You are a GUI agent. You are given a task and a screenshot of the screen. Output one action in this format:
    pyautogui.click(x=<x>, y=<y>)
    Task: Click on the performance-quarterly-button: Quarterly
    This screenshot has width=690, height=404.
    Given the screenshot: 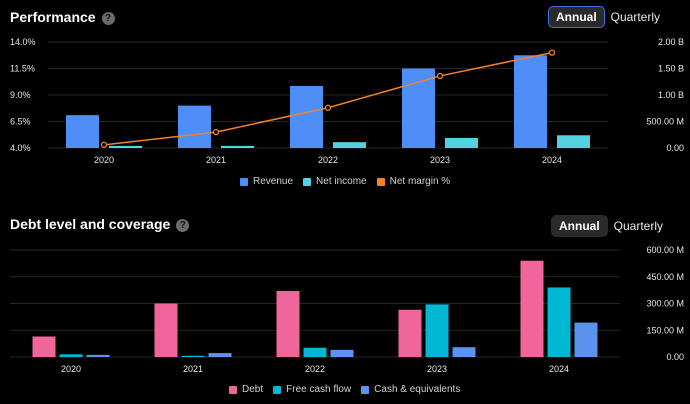 What is the action you would take?
    pyautogui.click(x=635, y=17)
    